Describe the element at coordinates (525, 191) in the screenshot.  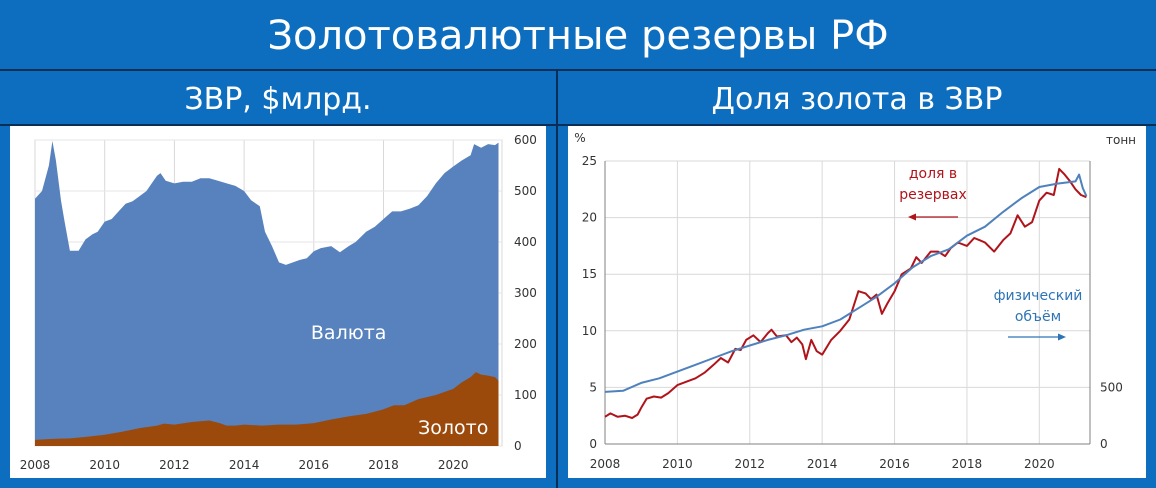
I see `y-tick-label: 500` at that location.